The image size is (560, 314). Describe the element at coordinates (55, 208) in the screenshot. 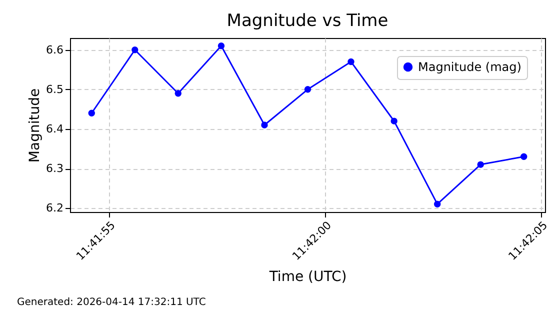

I see `y-tick-label: 6.2` at that location.